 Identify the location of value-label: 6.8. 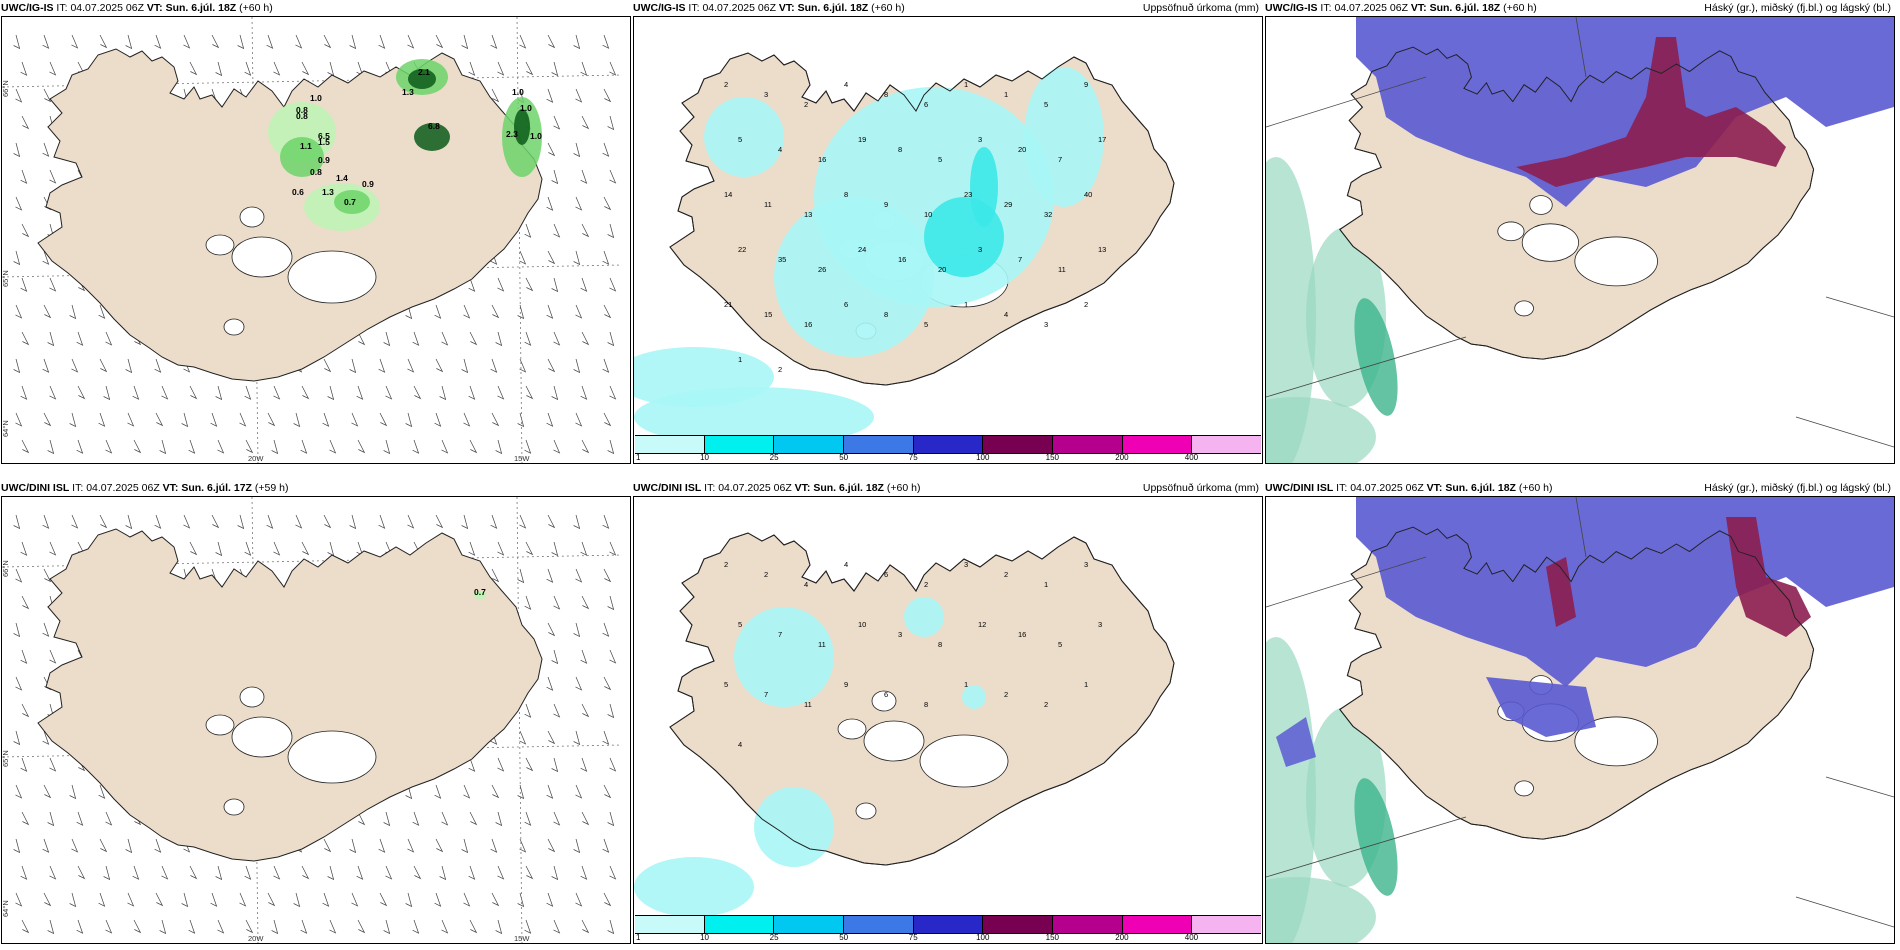
(434, 126).